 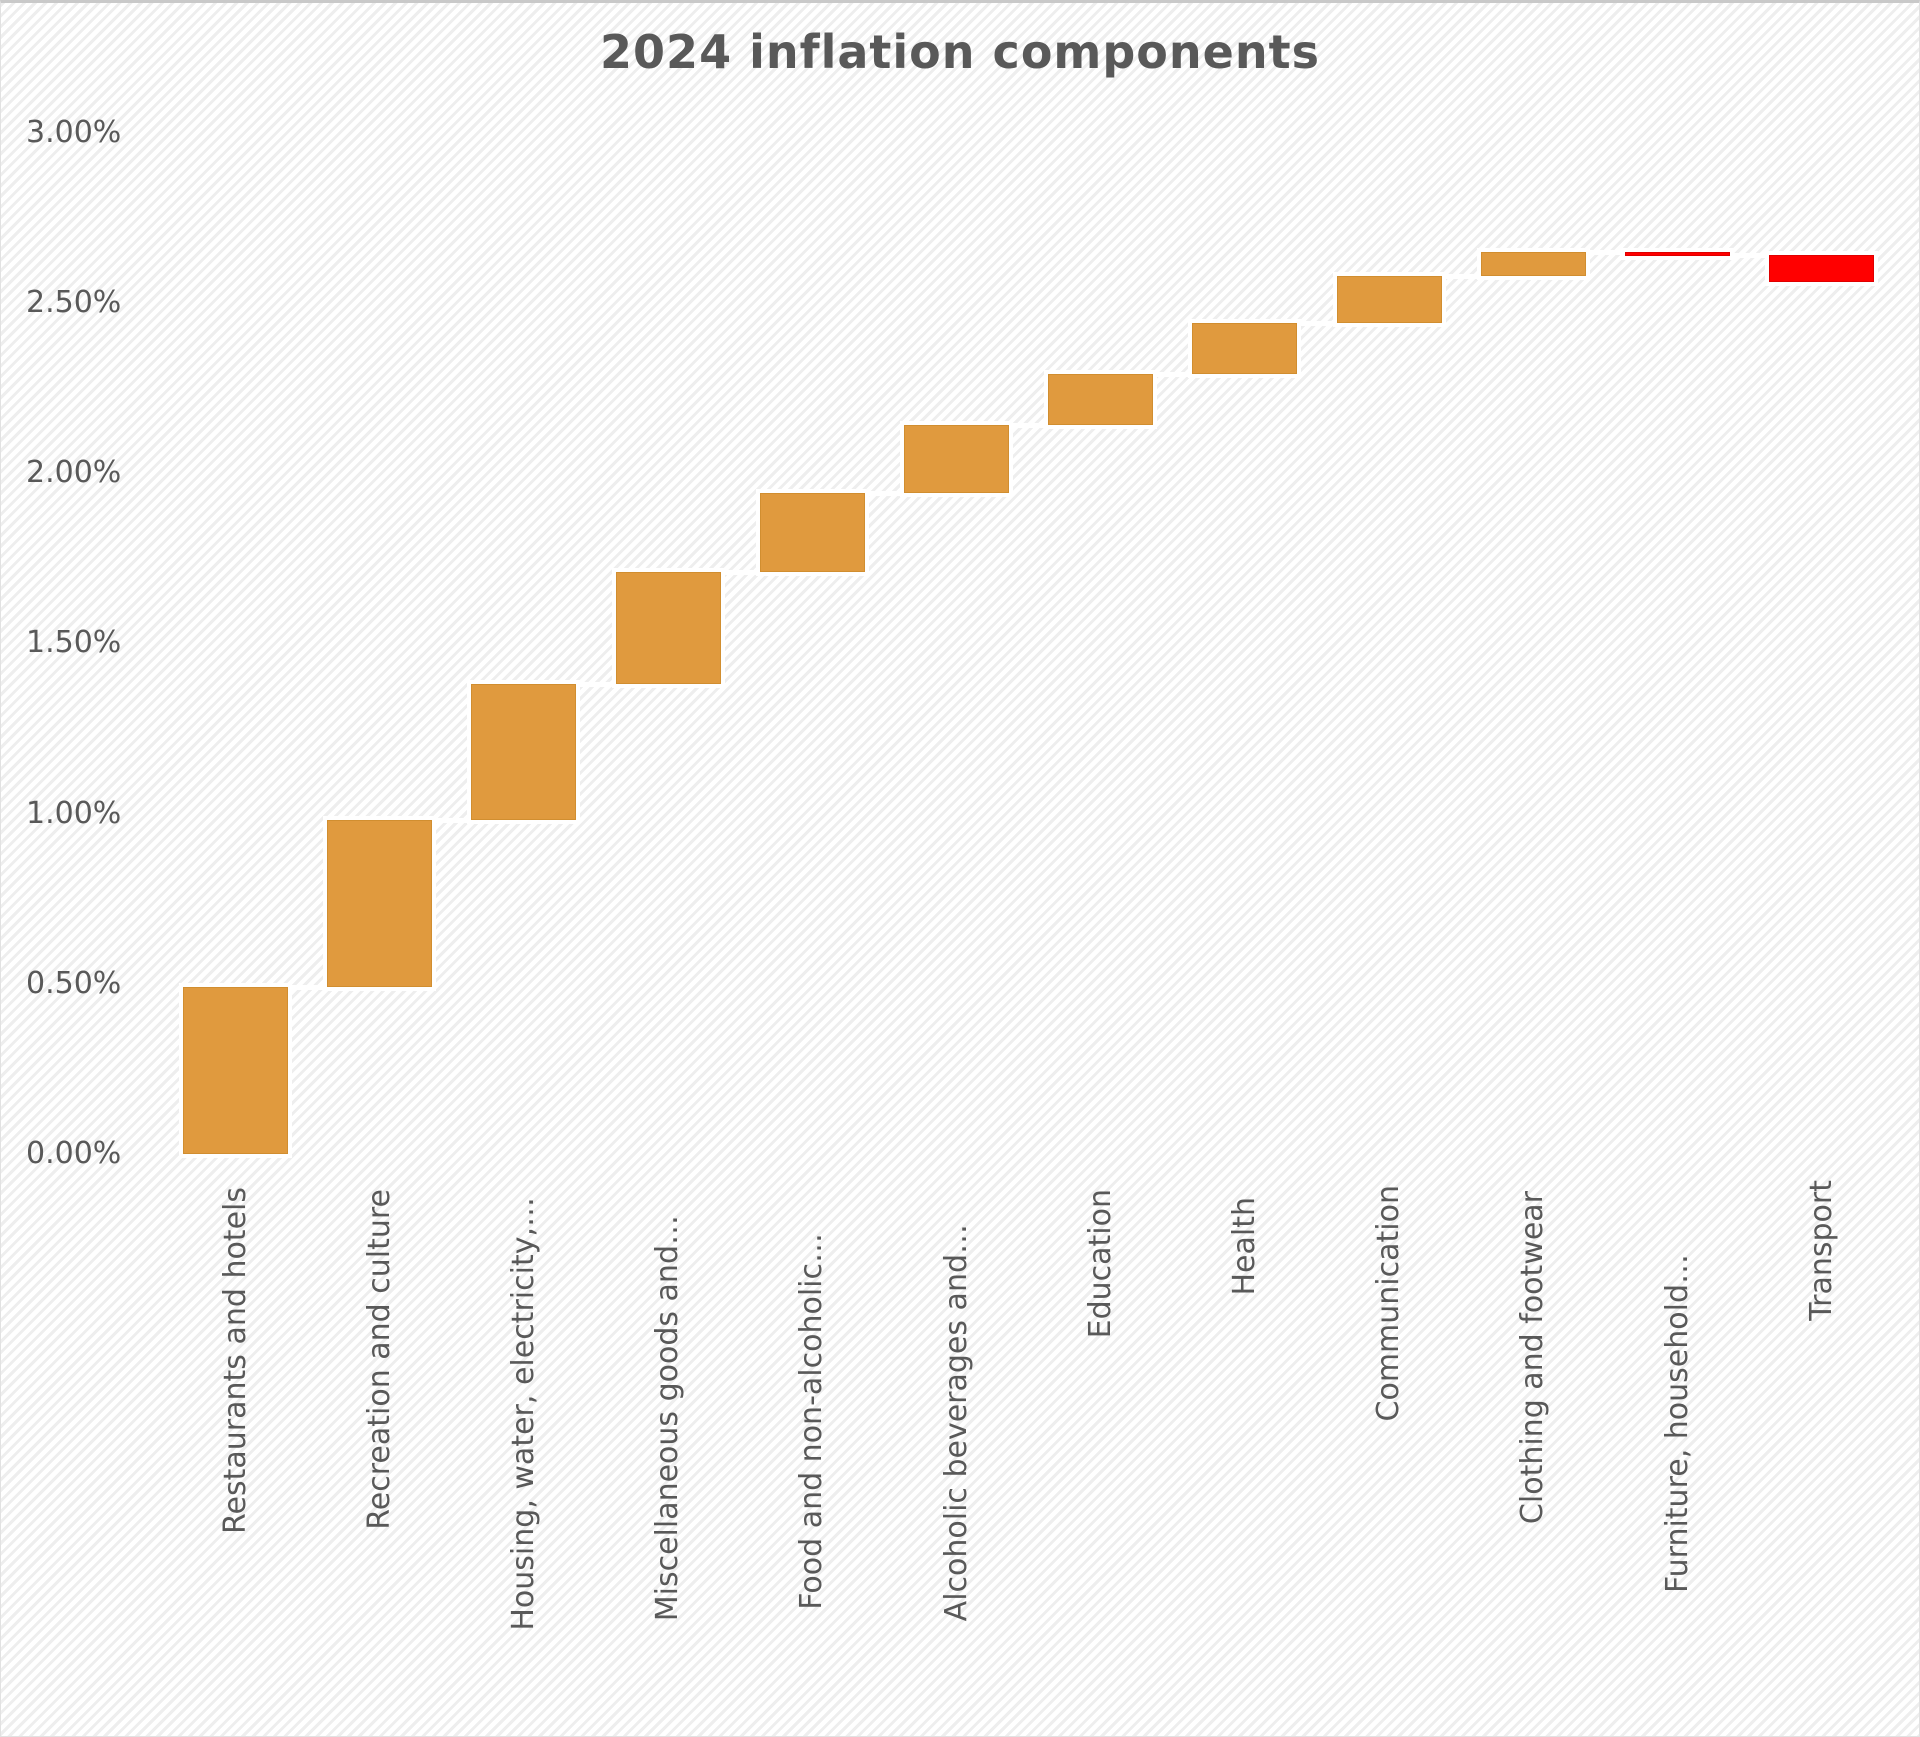 I want to click on x-label-transport: Transport, so click(x=1821, y=1250).